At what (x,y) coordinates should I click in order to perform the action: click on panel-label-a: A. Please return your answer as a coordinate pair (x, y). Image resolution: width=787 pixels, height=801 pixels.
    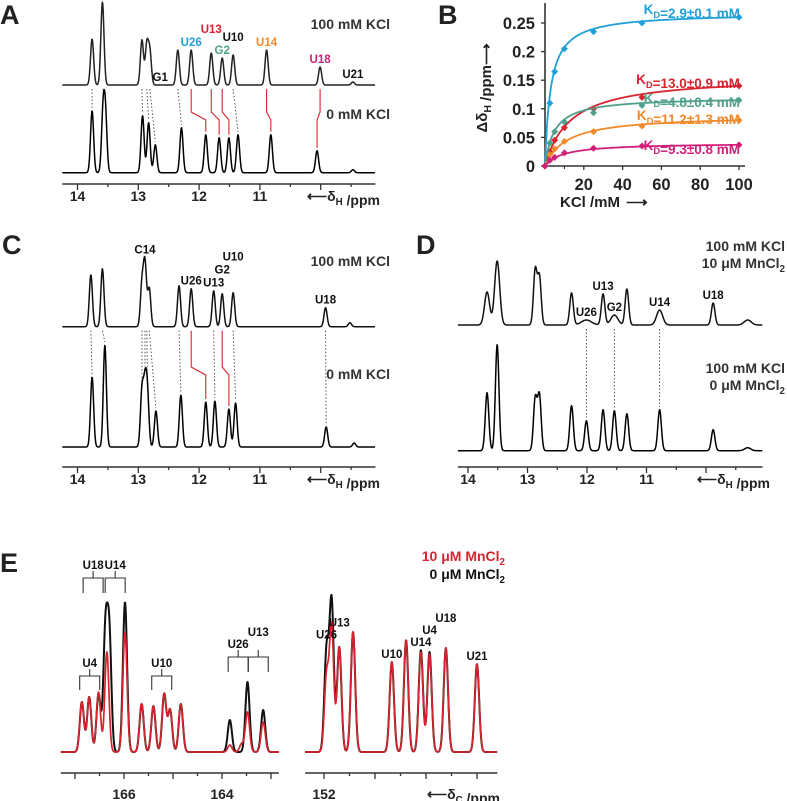
    Looking at the image, I should click on (10, 15).